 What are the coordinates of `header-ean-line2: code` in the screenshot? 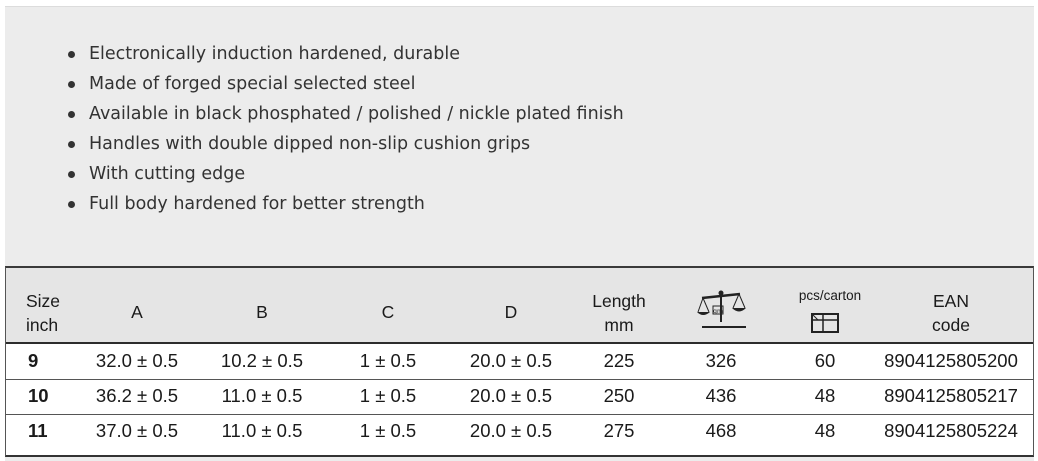 It's located at (951, 325).